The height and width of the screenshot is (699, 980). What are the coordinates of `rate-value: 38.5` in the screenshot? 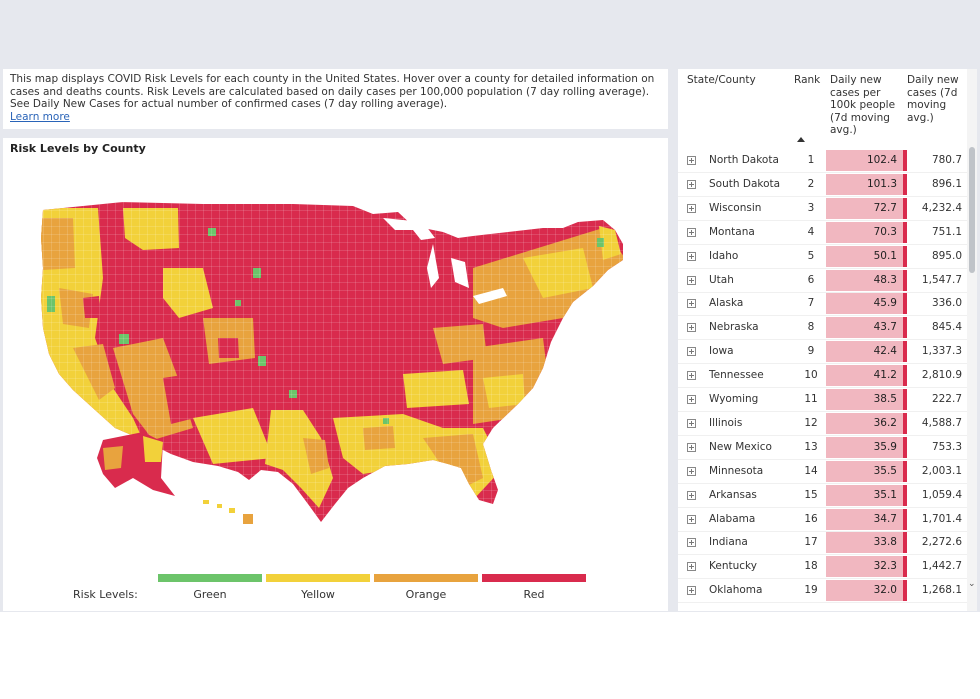 It's located at (885, 399).